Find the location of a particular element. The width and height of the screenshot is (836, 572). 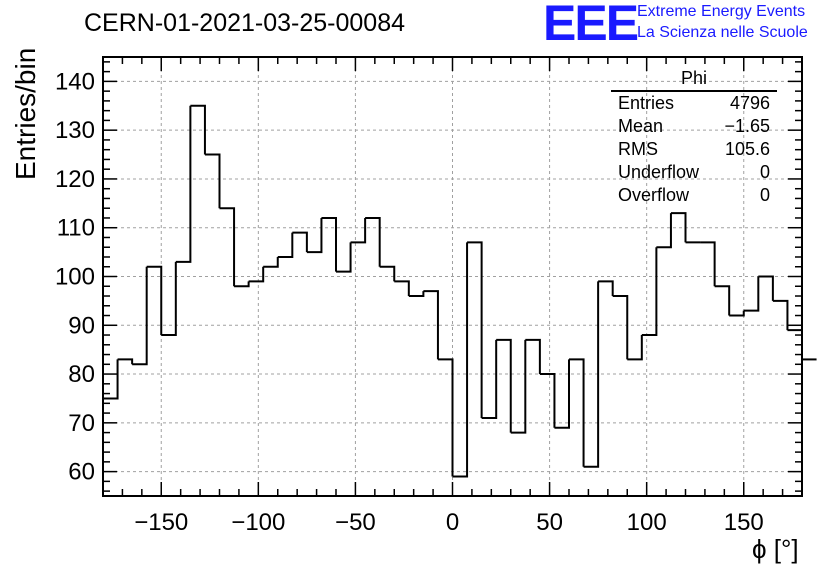

logo-line-2: La Scienza nelle Scuole is located at coordinates (722, 32).